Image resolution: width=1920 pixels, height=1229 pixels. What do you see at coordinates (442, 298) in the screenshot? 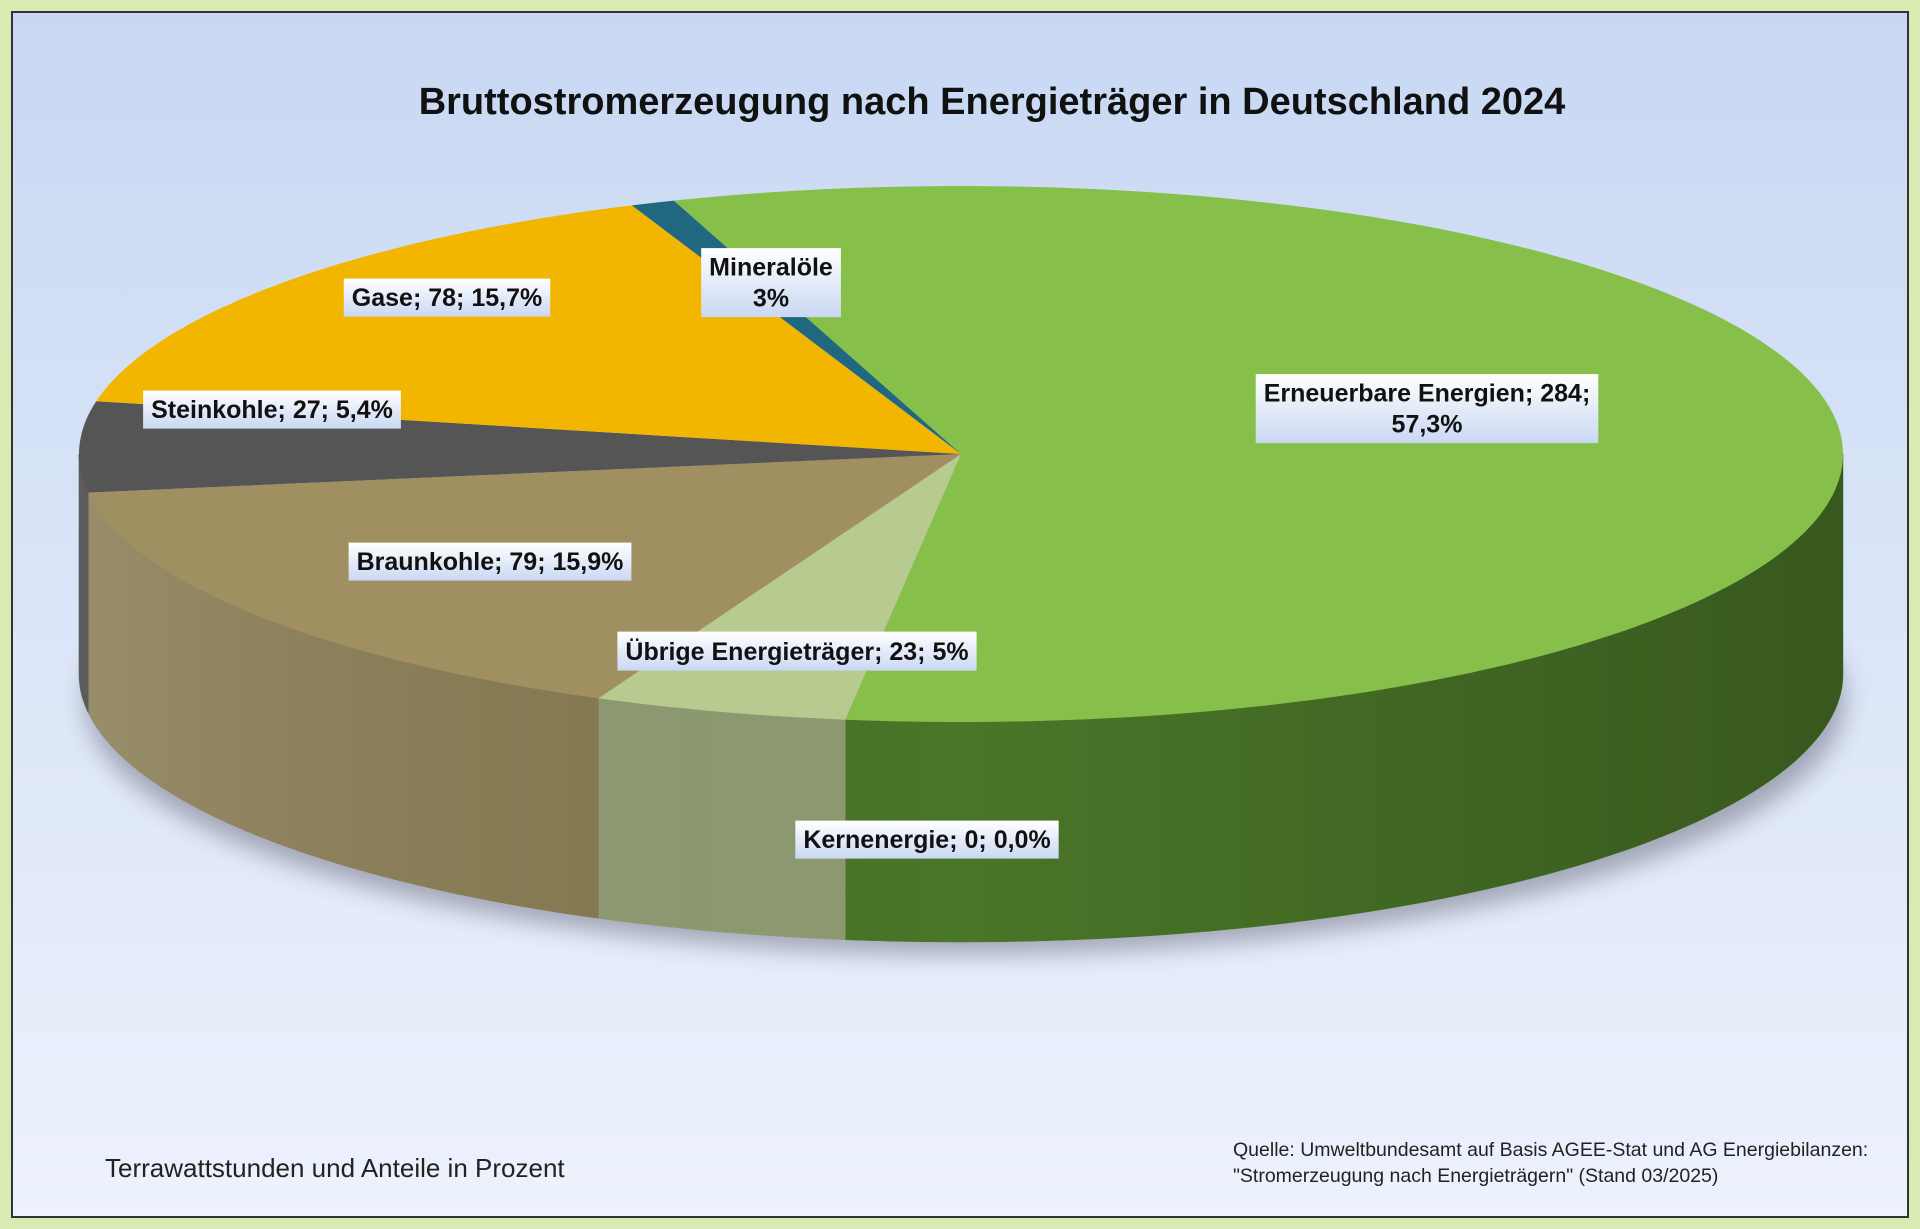
I see `label-value: 78` at bounding box center [442, 298].